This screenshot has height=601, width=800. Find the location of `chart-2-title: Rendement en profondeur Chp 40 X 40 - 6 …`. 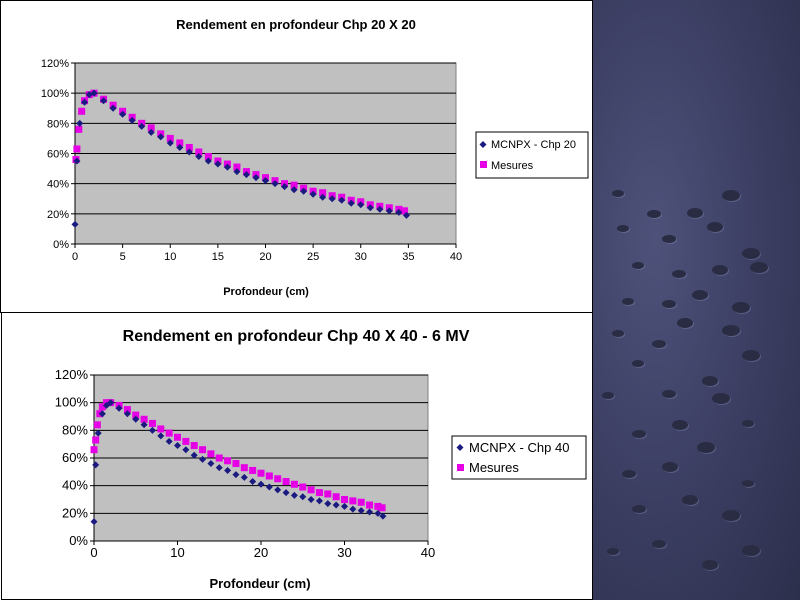

chart-2-title: Rendement en profondeur Chp 40 X 40 - 6 … is located at coordinates (296, 336).